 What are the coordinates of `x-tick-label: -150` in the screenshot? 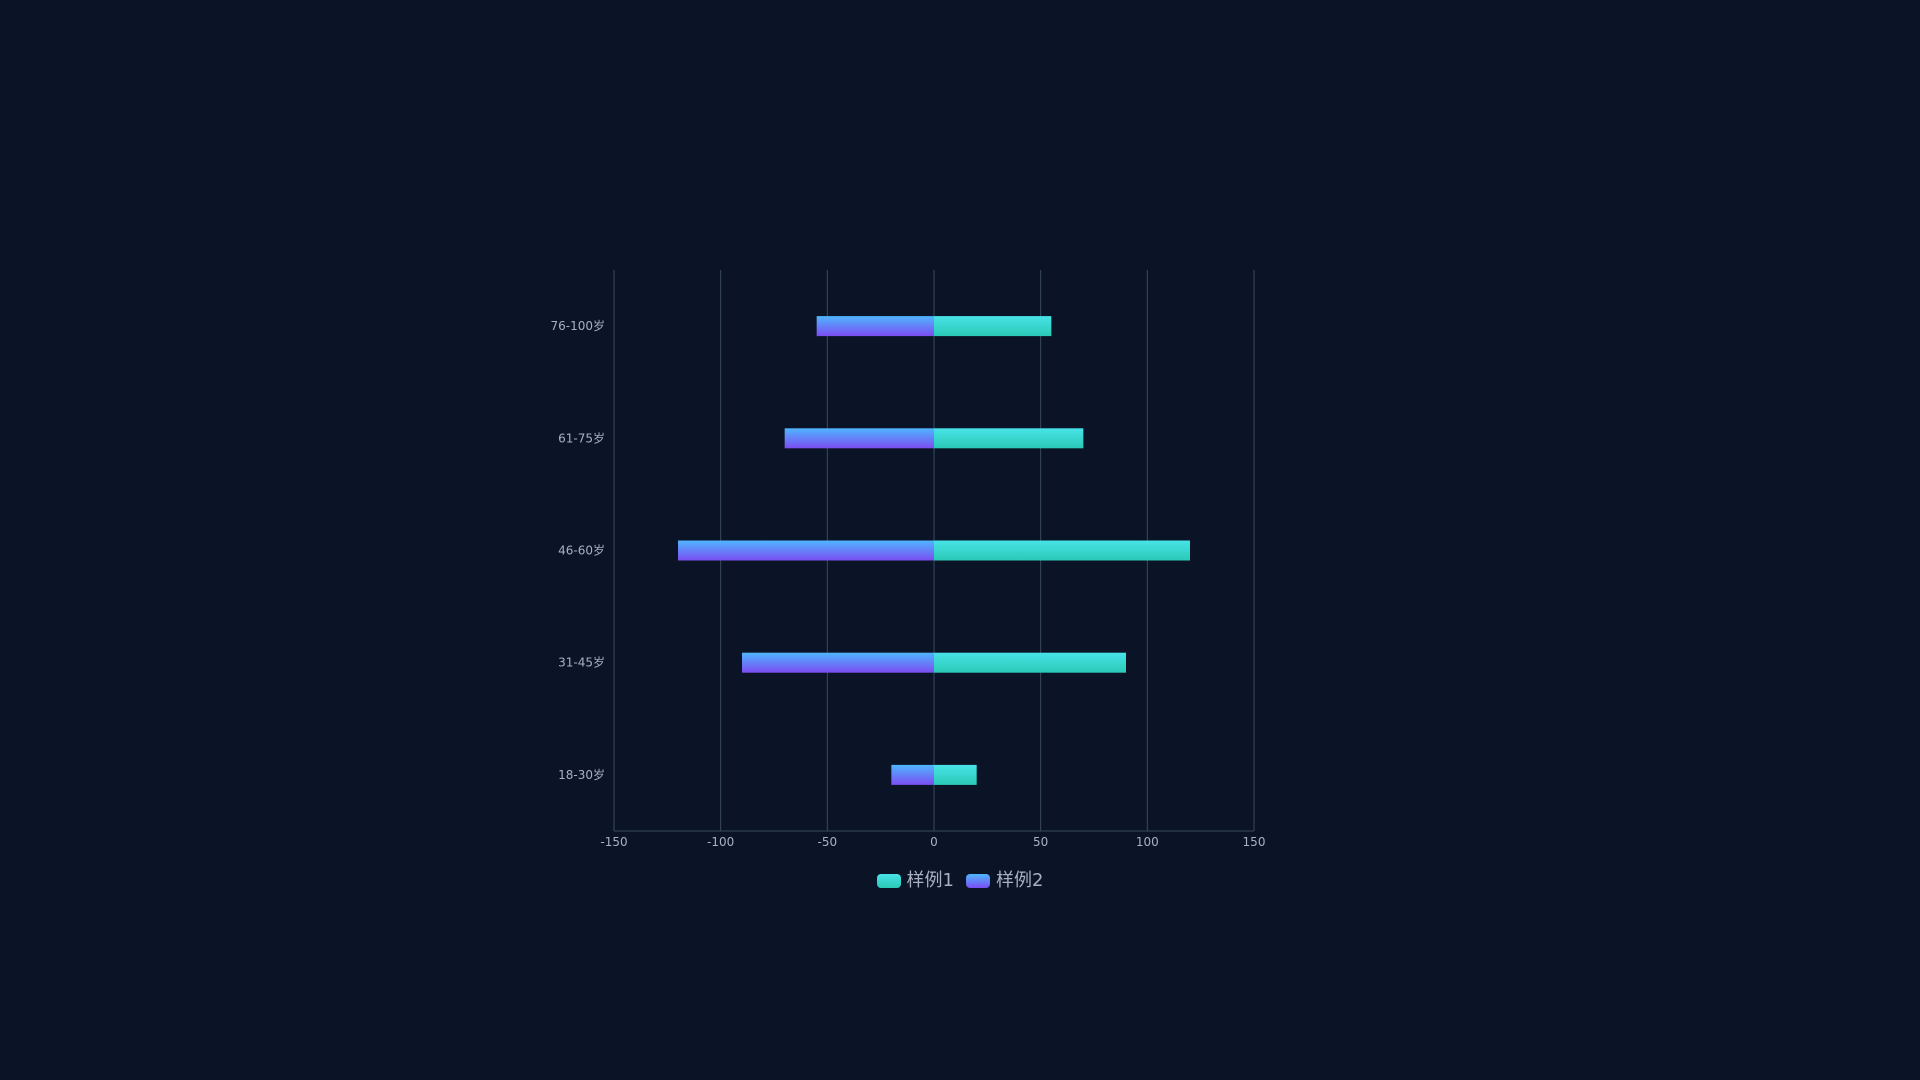 It's located at (613, 842).